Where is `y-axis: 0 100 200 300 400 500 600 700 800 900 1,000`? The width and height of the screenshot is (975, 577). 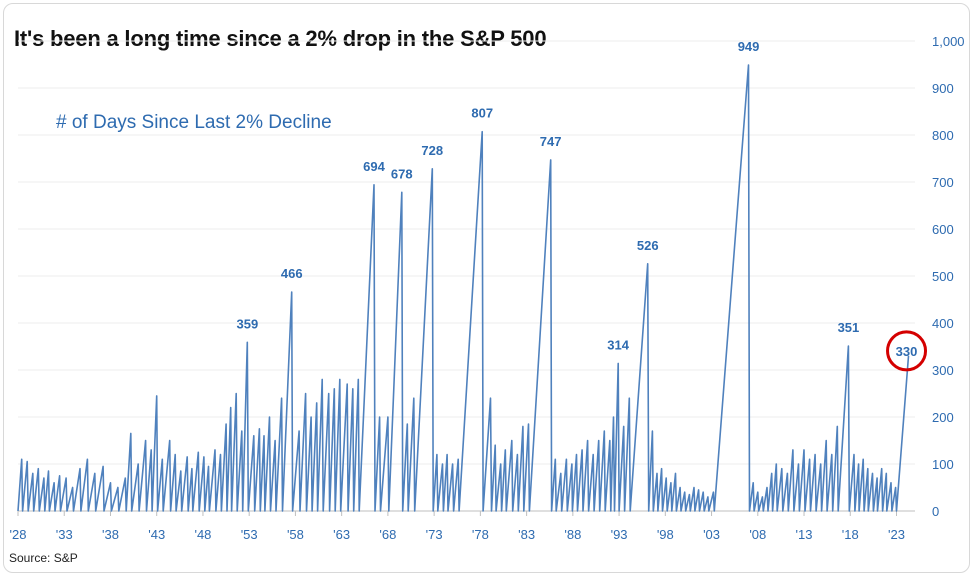 y-axis: 0 100 200 300 400 500 600 700 800 900 1,000 is located at coordinates (948, 276).